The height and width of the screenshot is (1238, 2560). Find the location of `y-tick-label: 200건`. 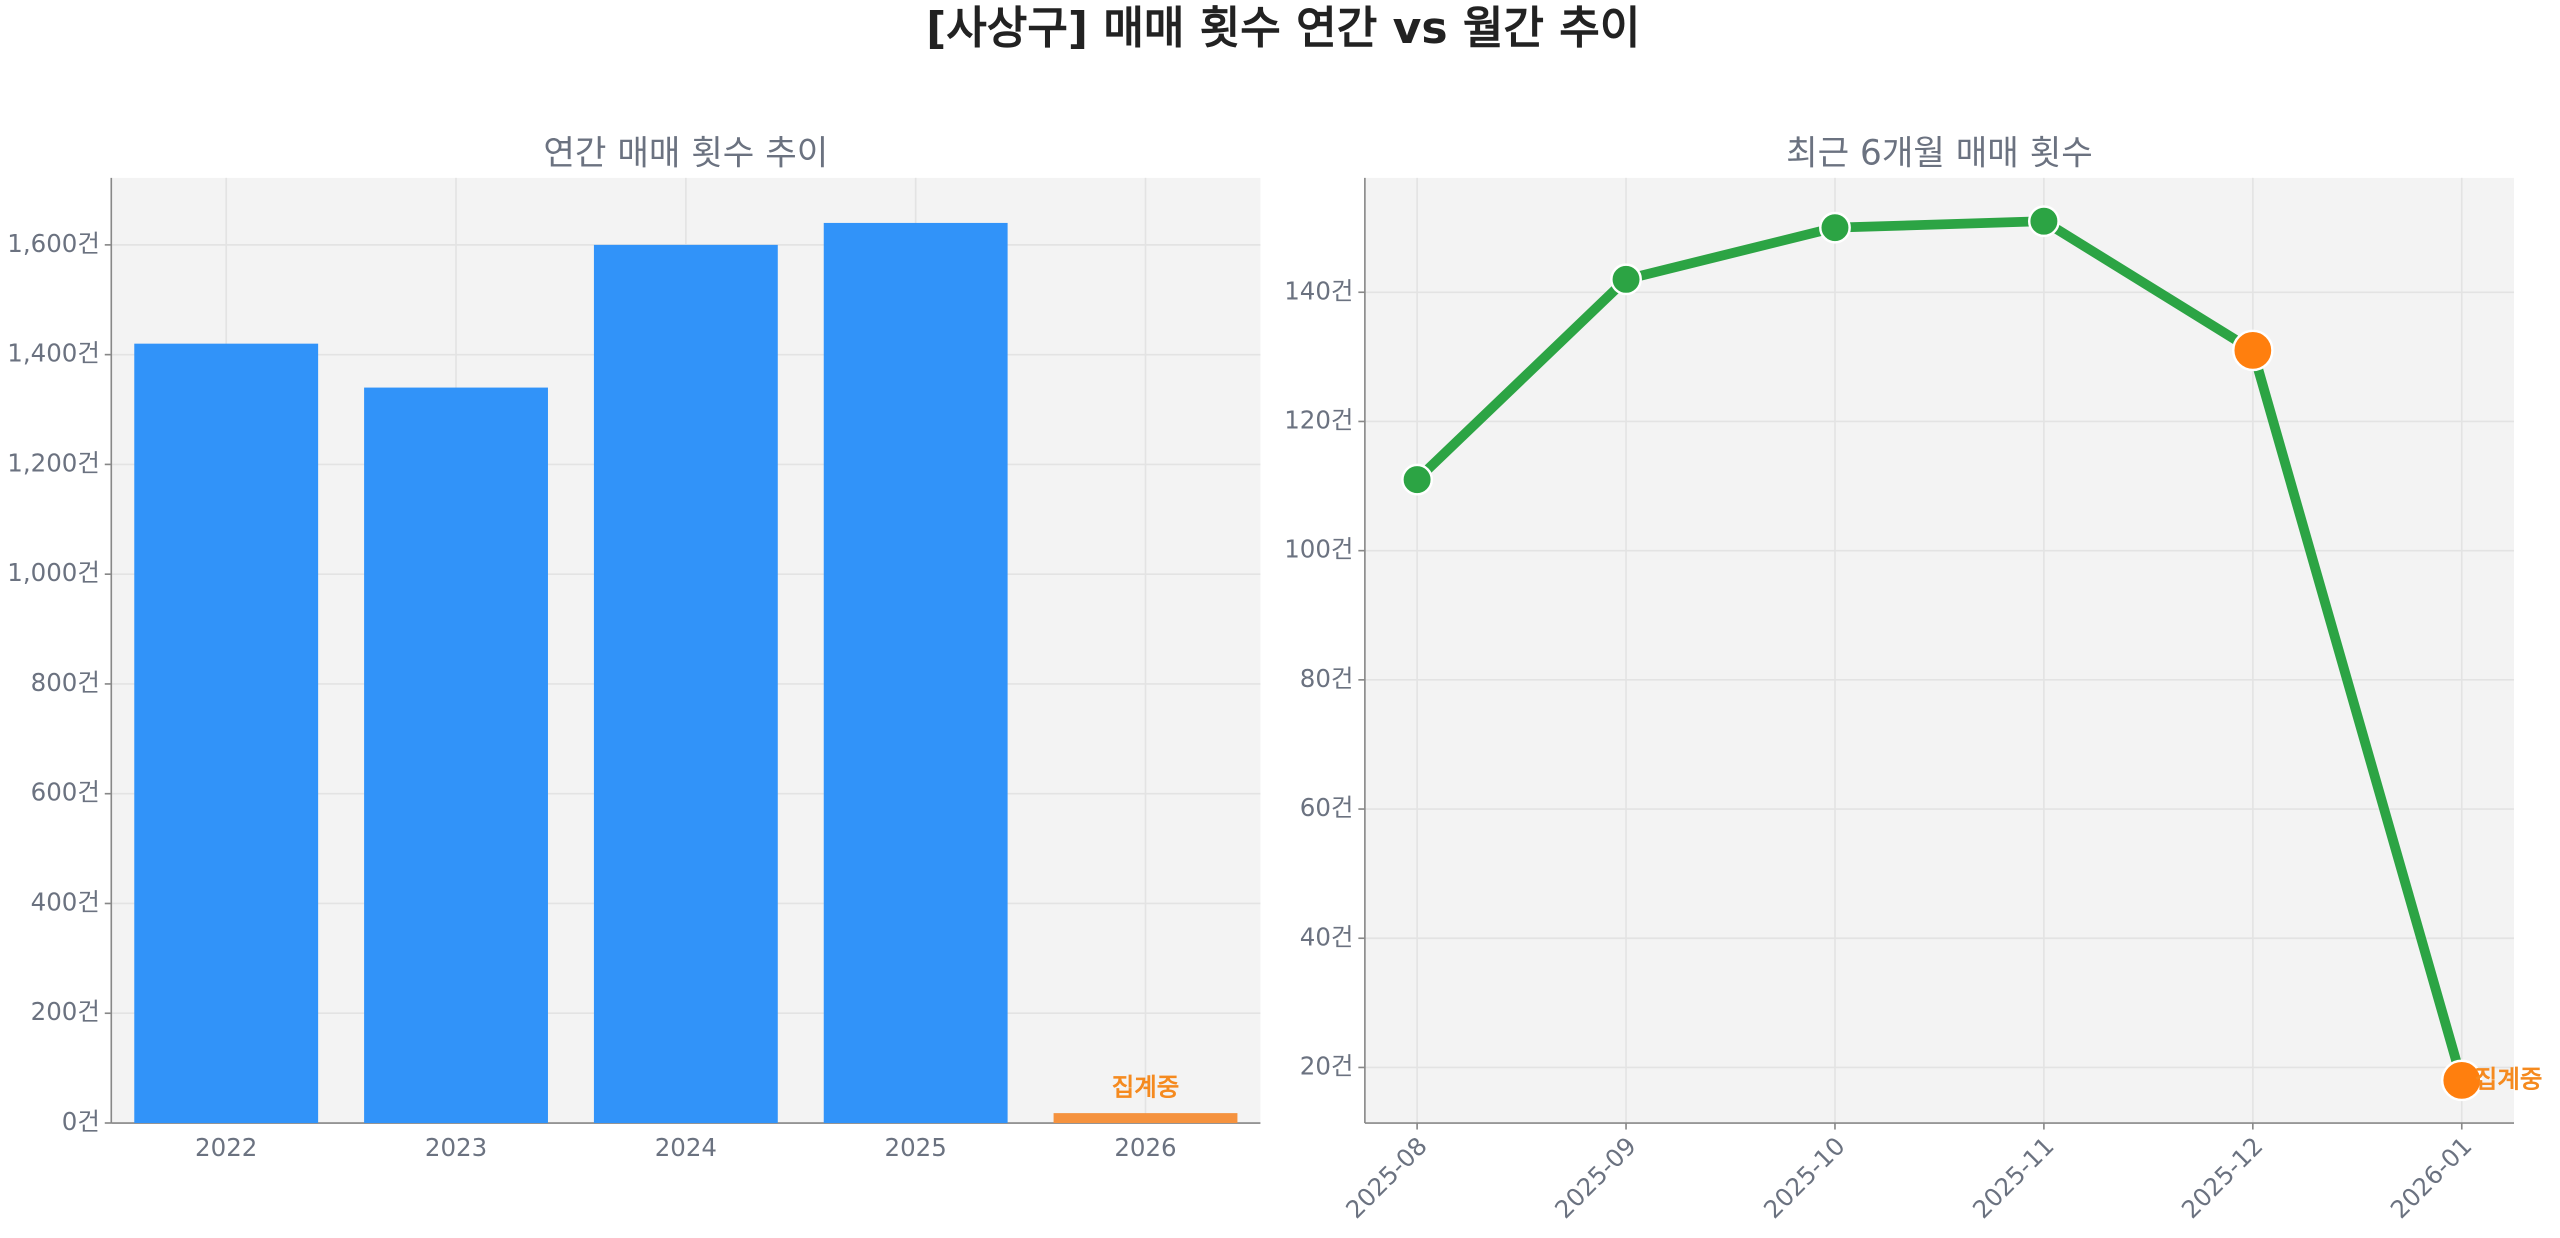

y-tick-label: 200건 is located at coordinates (65, 1011).